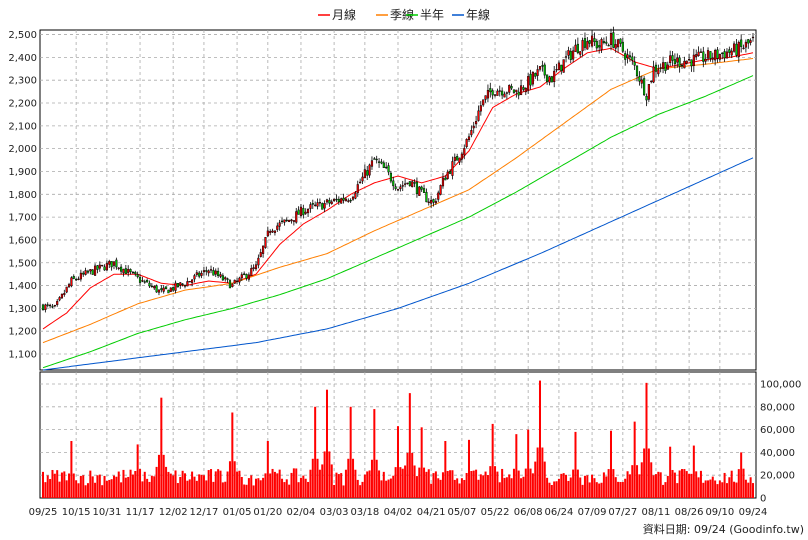  What do you see at coordinates (528, 512) in the screenshot?
I see `x-tick-label: 06/08` at bounding box center [528, 512].